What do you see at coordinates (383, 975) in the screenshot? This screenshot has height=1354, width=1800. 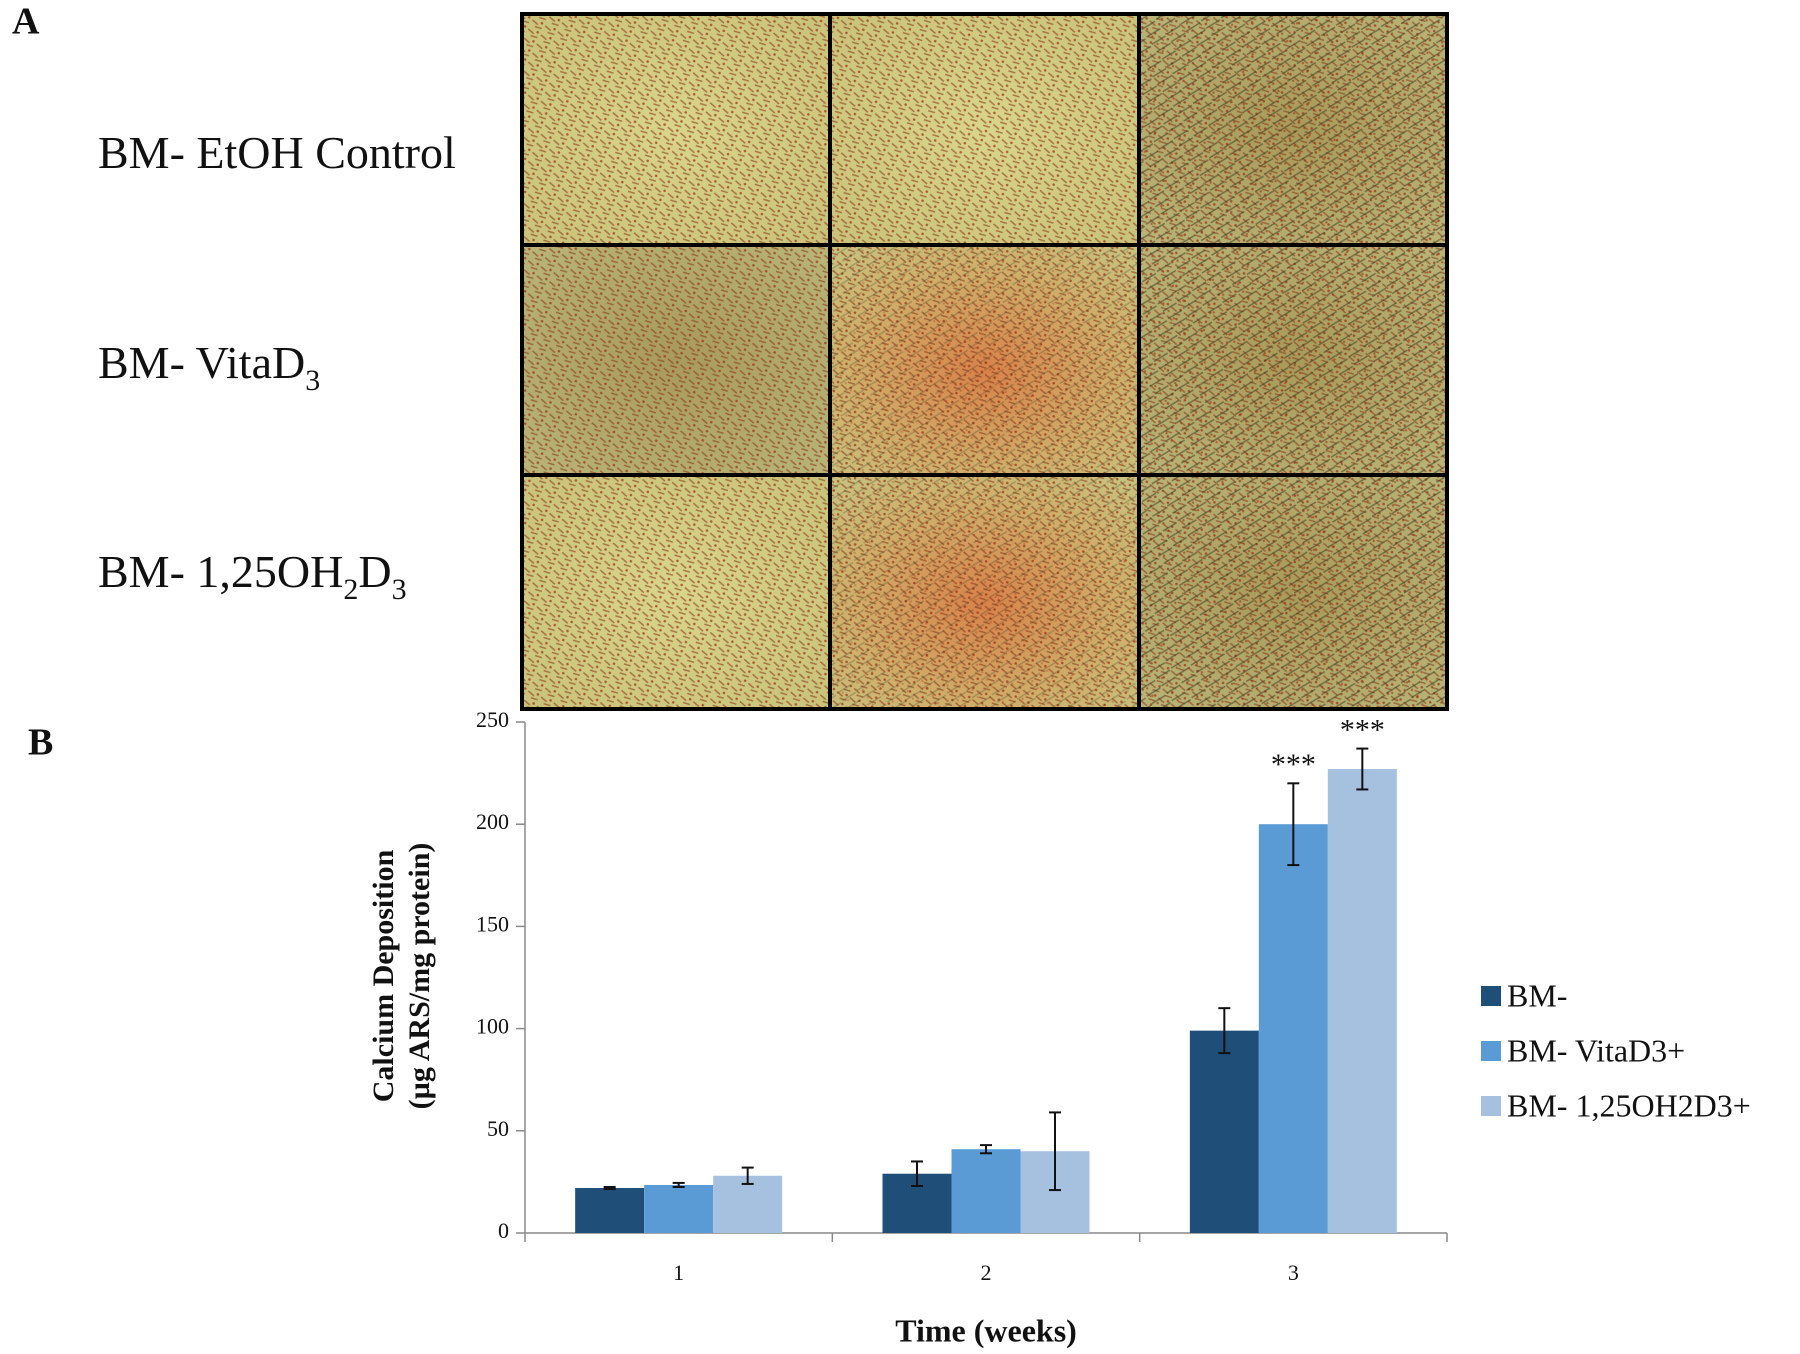 I see `y-axis-label-line: Calcium Deposition` at bounding box center [383, 975].